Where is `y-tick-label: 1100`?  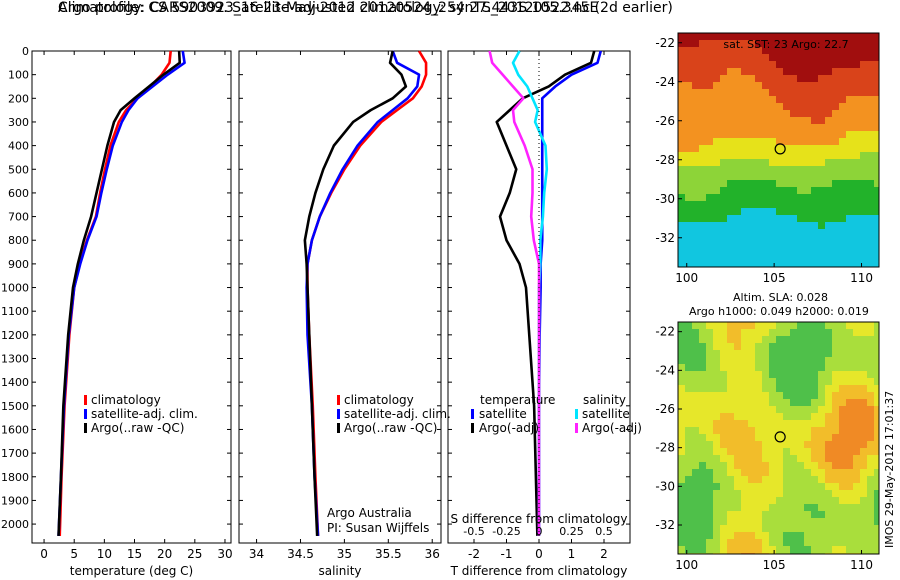
y-tick-label: 1100 is located at coordinates (15, 311).